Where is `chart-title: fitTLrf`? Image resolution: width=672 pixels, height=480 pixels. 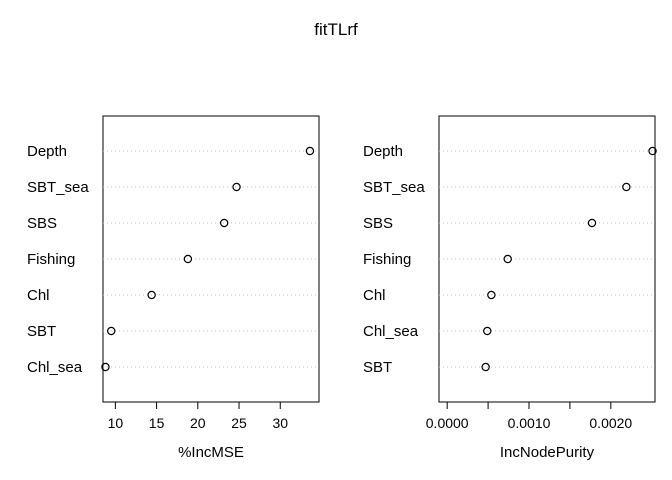 chart-title: fitTLrf is located at coordinates (336, 29).